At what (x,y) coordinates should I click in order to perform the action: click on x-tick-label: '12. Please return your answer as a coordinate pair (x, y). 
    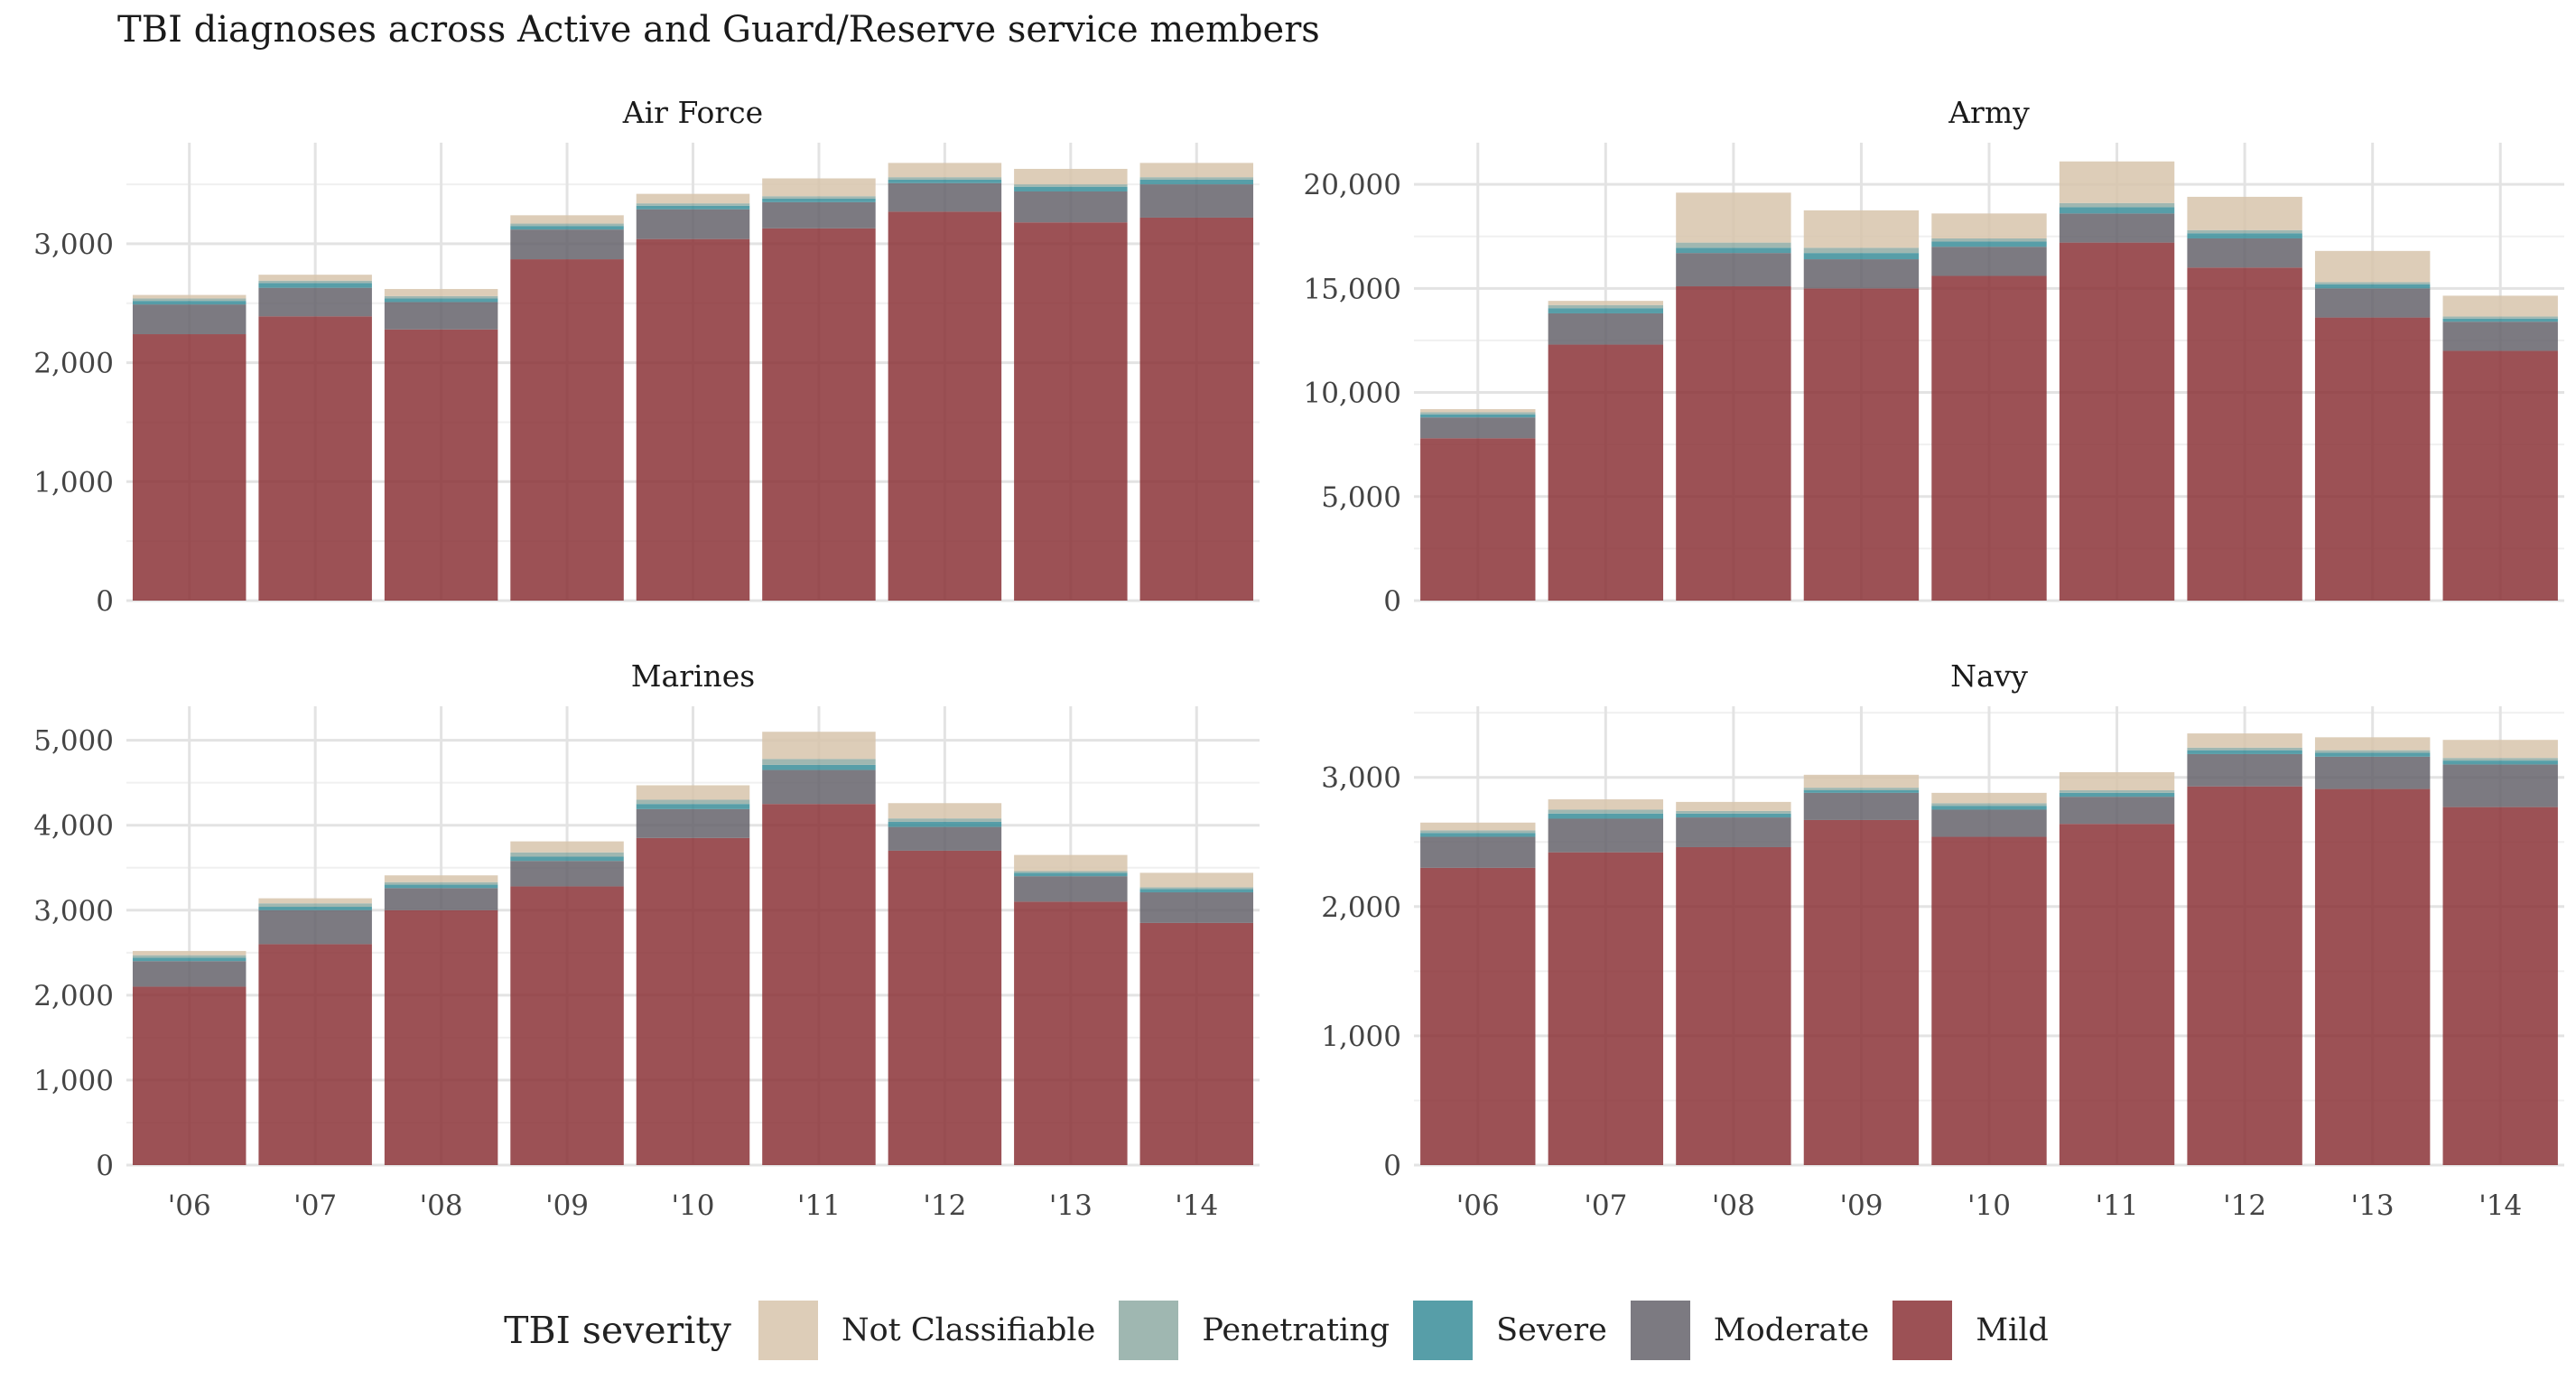
    Looking at the image, I should click on (2244, 1205).